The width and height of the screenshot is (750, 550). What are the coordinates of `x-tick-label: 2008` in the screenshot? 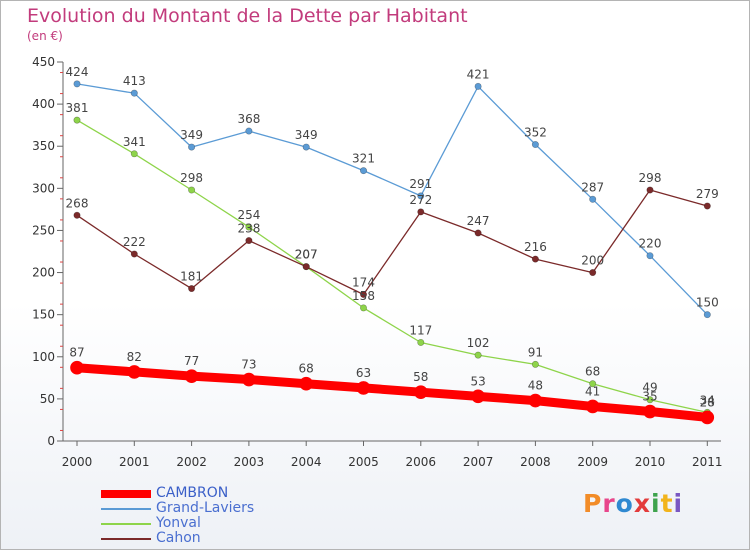 It's located at (535, 462).